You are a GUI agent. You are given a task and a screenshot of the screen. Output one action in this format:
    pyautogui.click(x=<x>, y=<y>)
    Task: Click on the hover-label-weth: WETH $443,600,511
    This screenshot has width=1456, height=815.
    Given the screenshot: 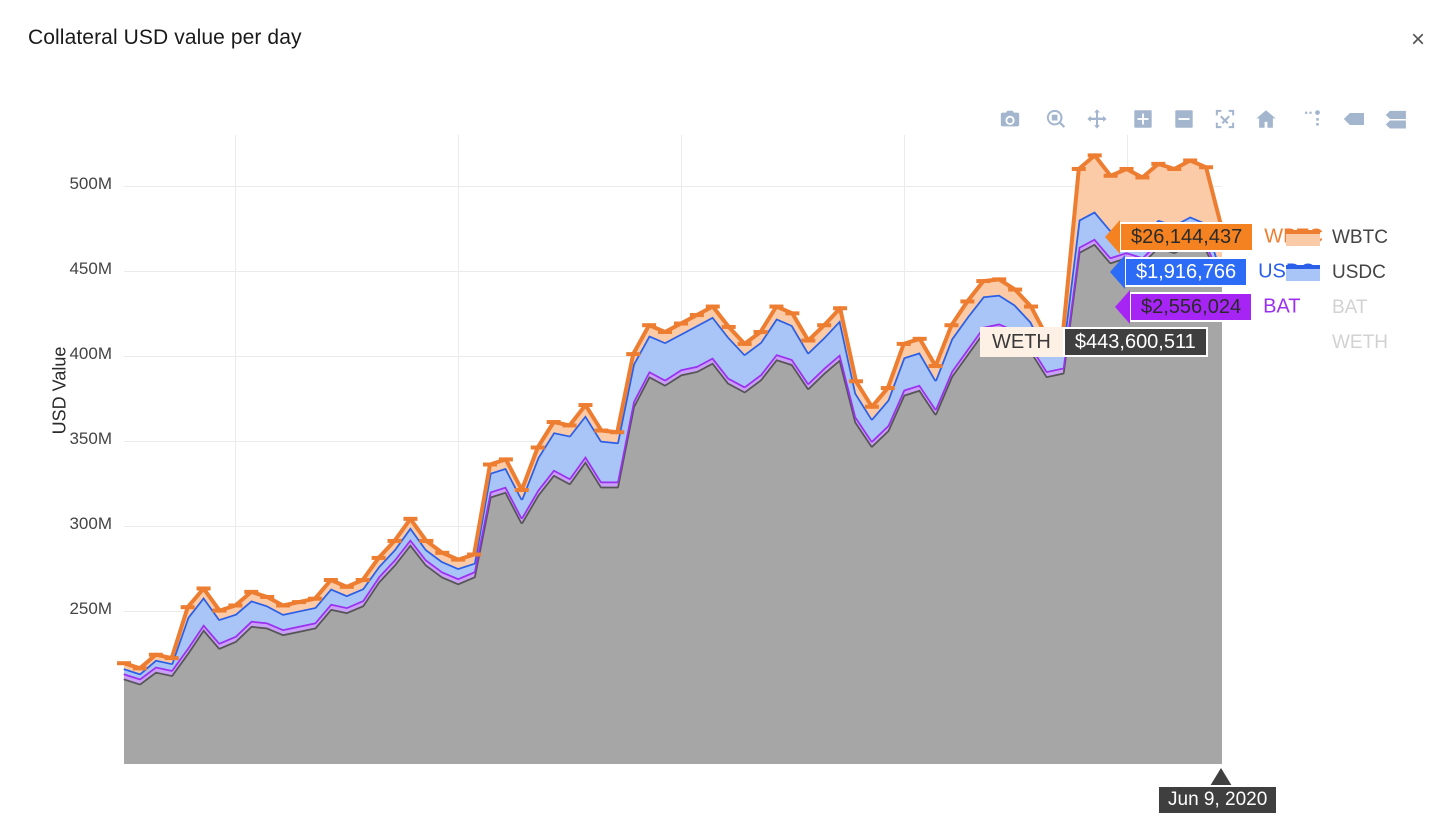 What is the action you would take?
    pyautogui.click(x=1094, y=342)
    